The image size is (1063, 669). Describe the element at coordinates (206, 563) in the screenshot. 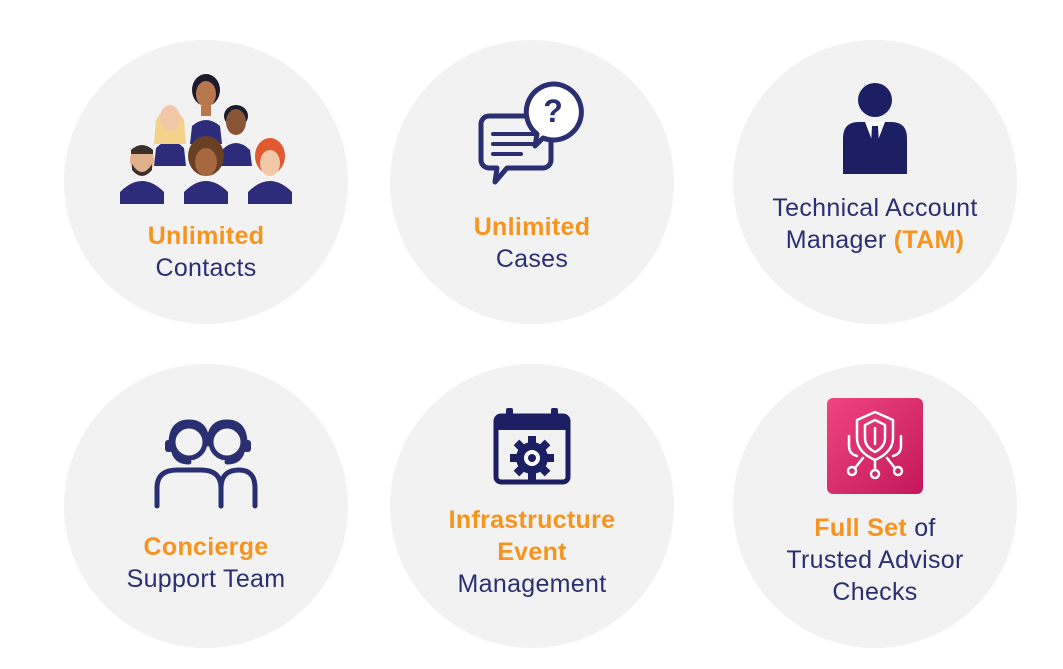

I see `card-label: Concierge Support Team` at that location.